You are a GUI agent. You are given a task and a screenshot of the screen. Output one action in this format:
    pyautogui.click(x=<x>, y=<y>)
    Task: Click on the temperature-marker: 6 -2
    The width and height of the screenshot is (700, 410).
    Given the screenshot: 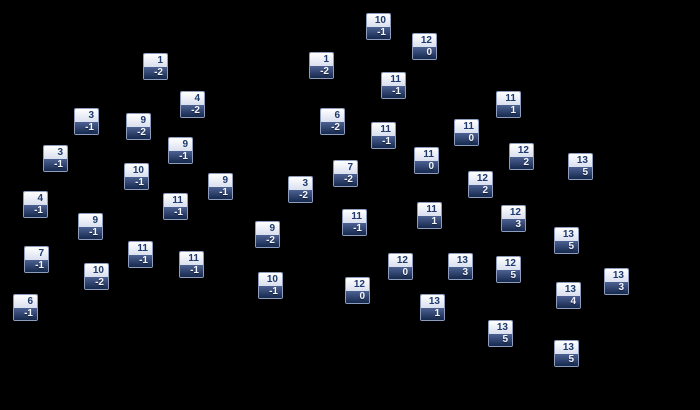 What is the action you would take?
    pyautogui.click(x=332, y=121)
    